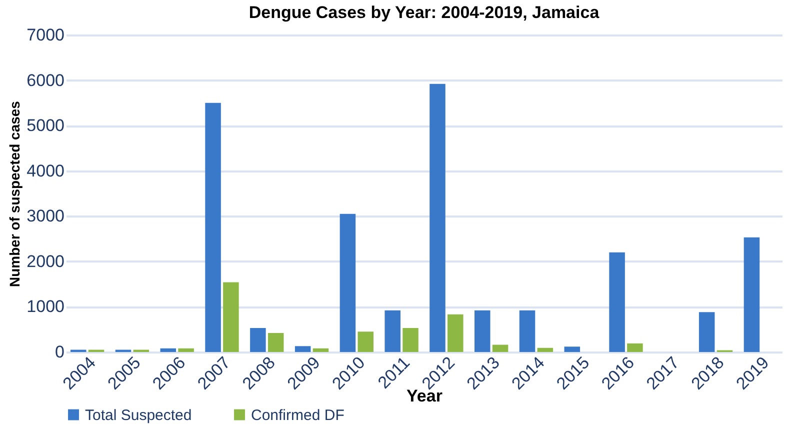 The image size is (792, 427). Describe the element at coordinates (297, 415) in the screenshot. I see `legend-label: Confirmed DF` at that location.